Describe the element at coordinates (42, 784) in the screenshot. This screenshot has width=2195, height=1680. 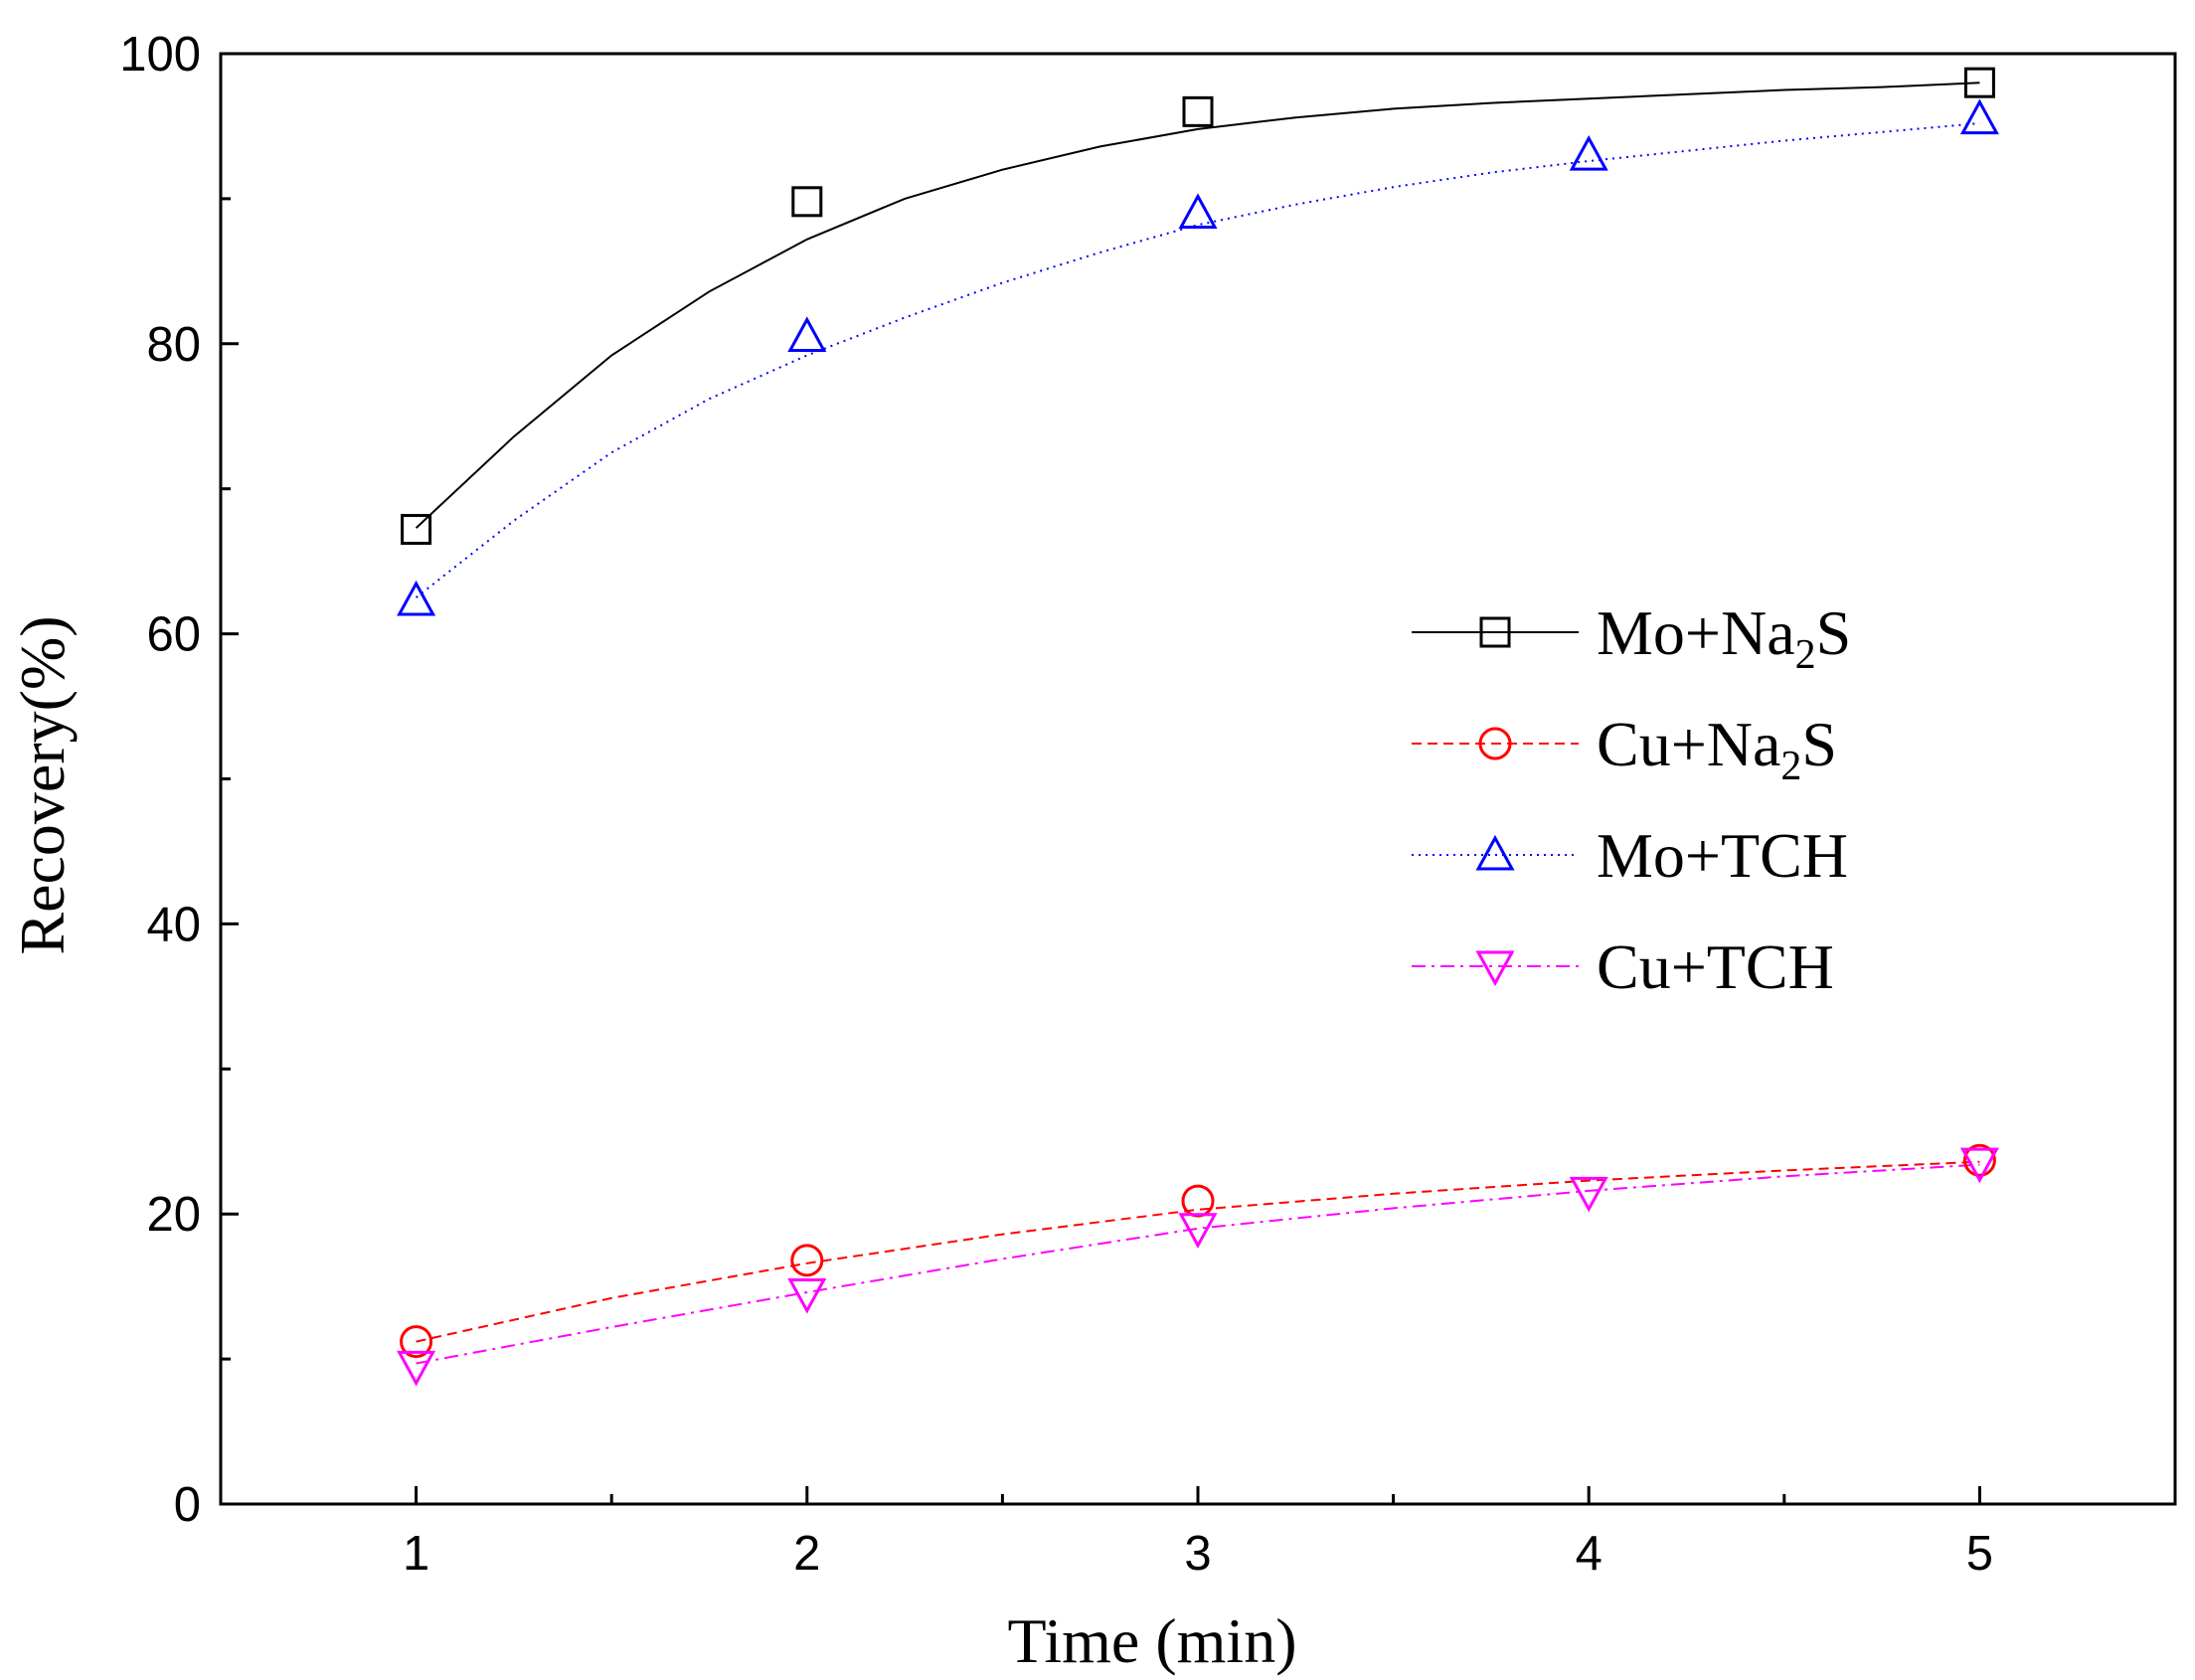
I see `y-axis-title: Recovery(%)` at that location.